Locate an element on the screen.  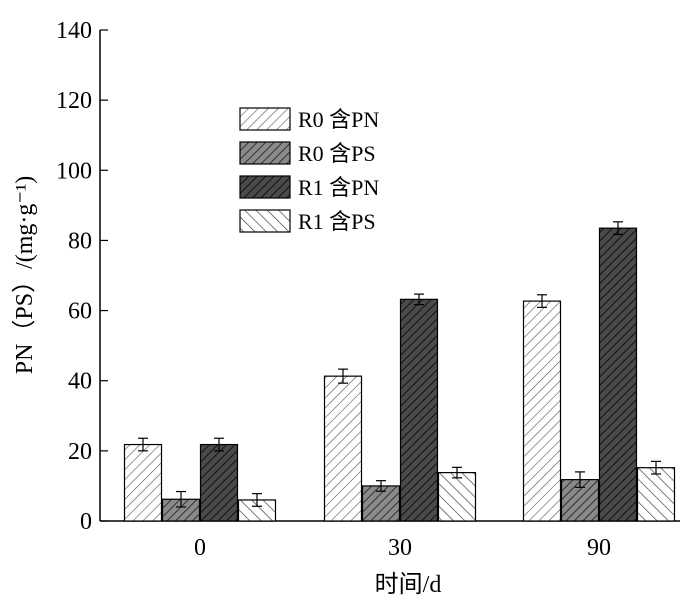
legend: R0 含PN R0 含PS R1 含PN R1 含PS is located at coordinates (309, 170).